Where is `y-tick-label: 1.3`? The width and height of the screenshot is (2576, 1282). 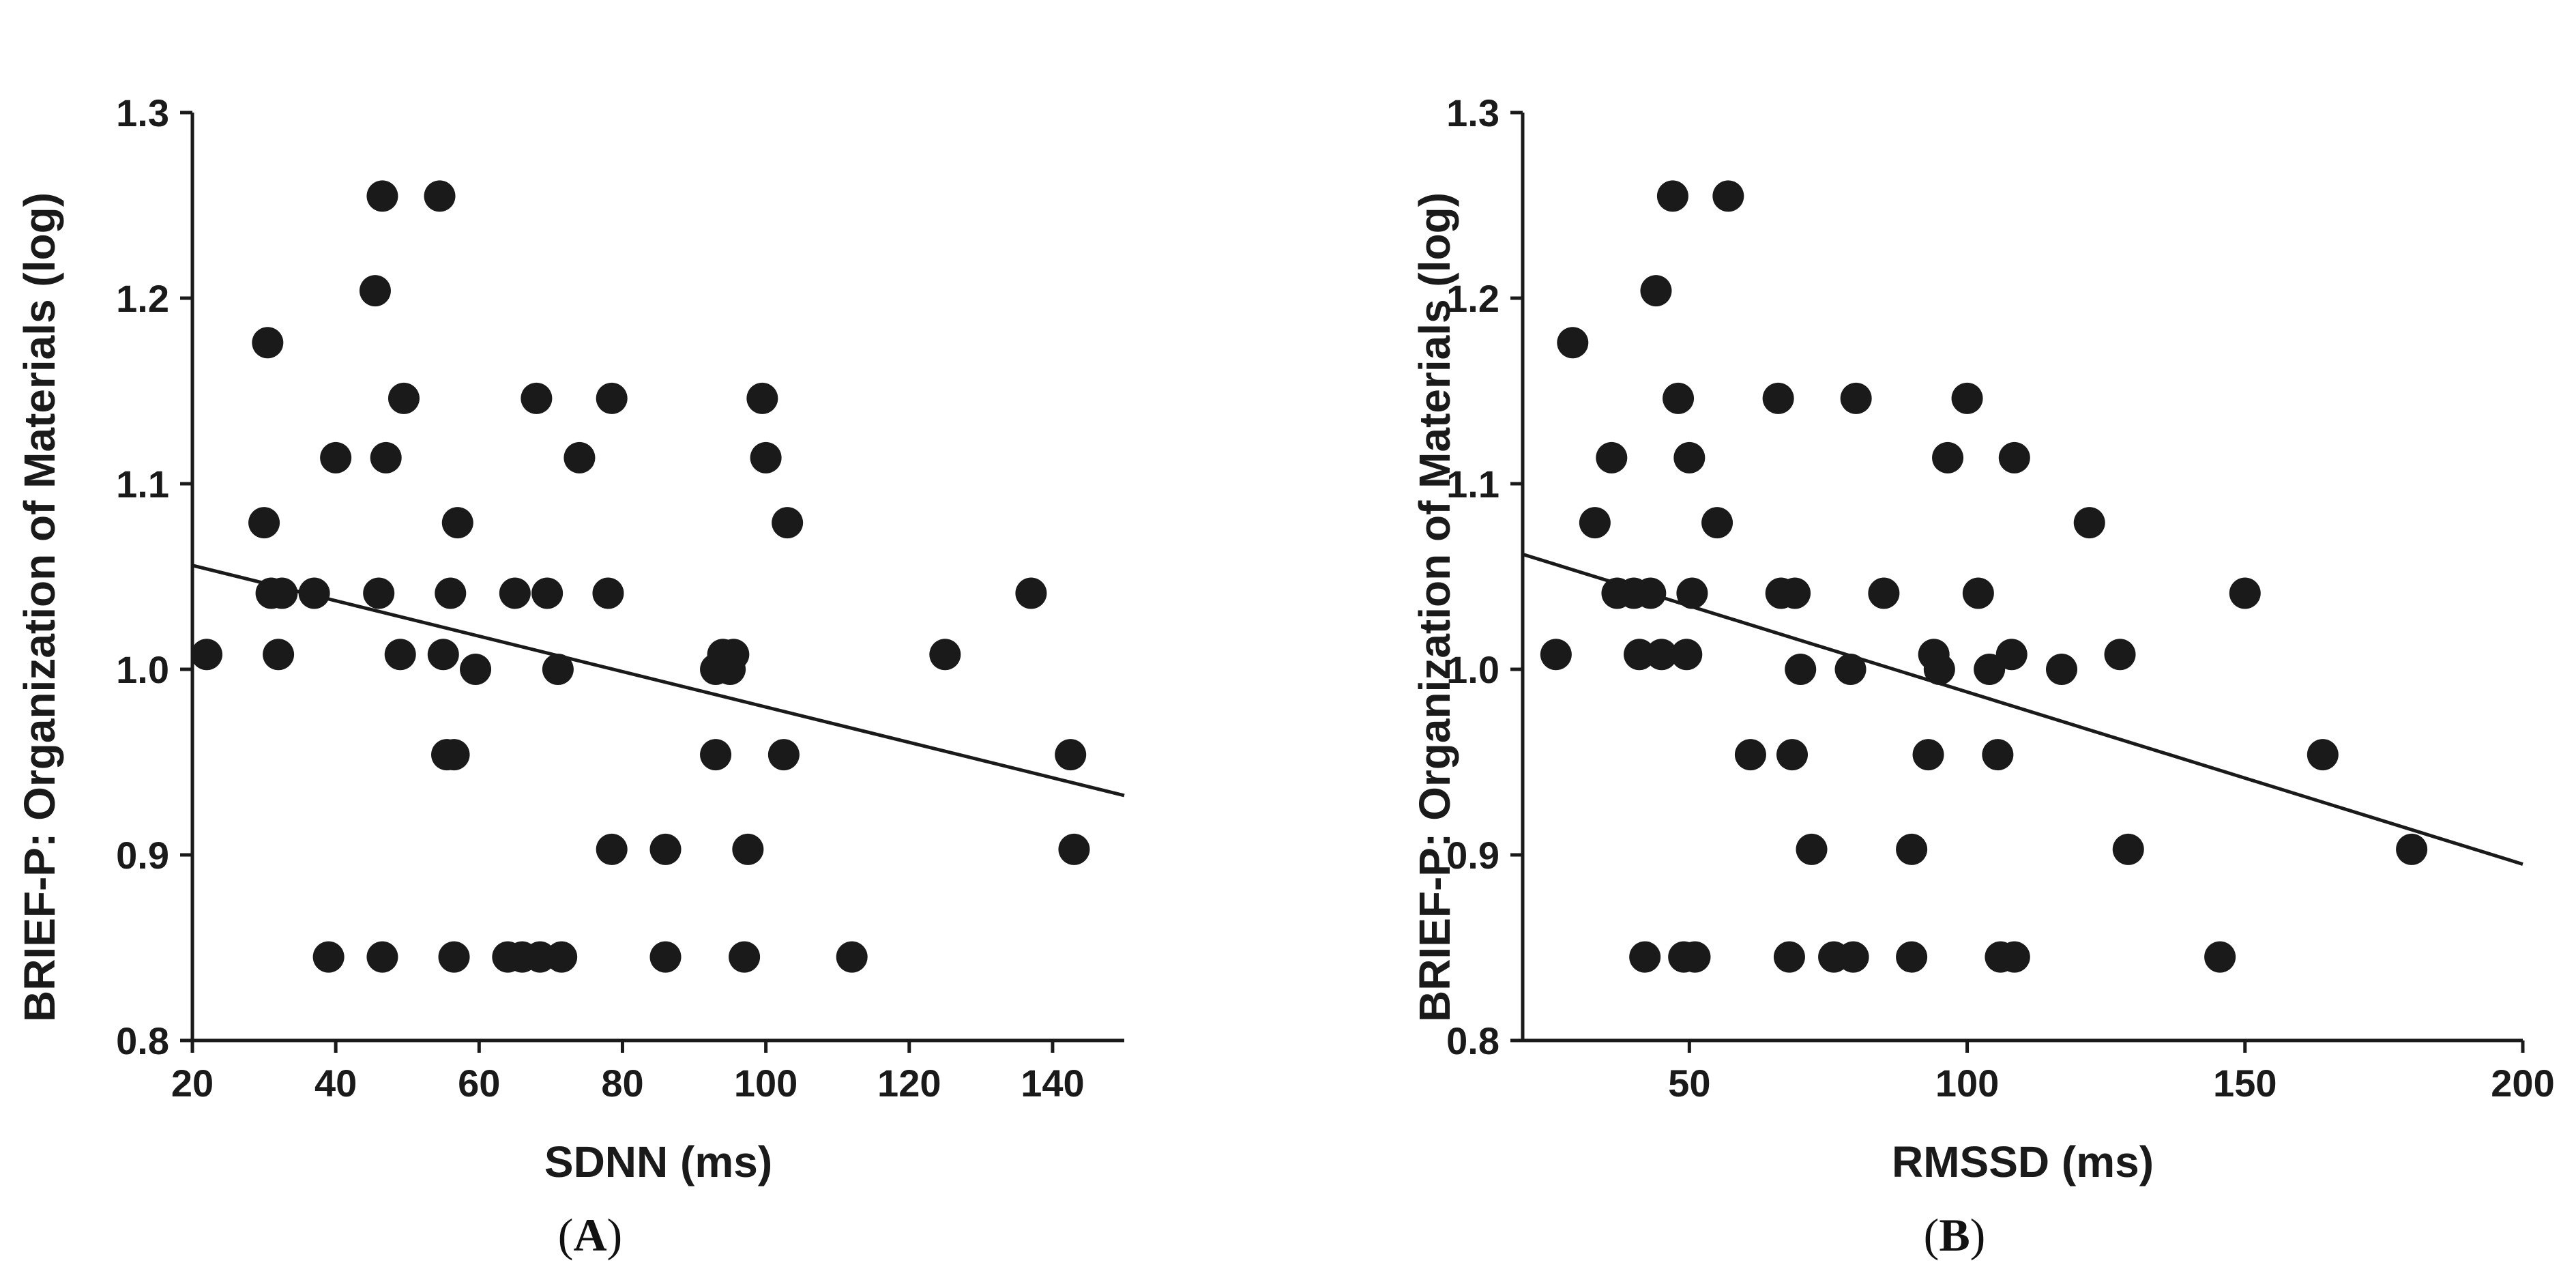 y-tick-label: 1.3 is located at coordinates (142, 112).